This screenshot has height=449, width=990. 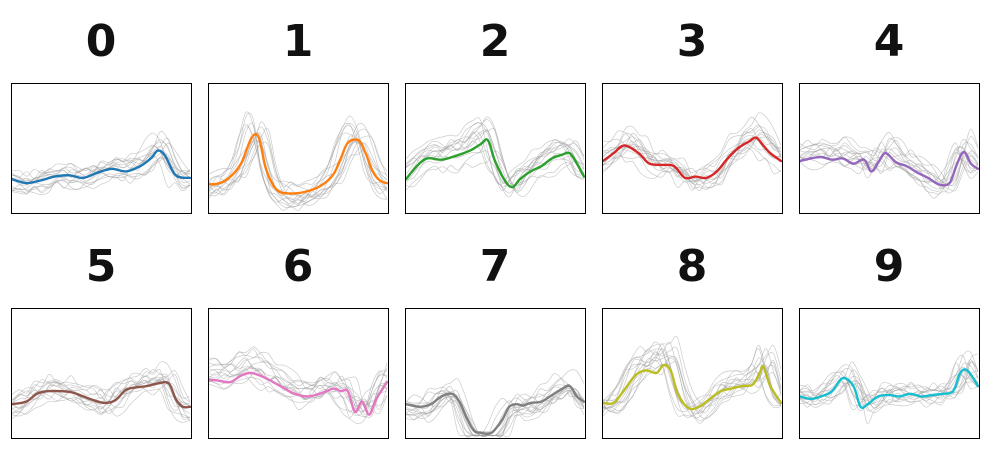 I want to click on digit-panel-5: 5, so click(x=101, y=340).